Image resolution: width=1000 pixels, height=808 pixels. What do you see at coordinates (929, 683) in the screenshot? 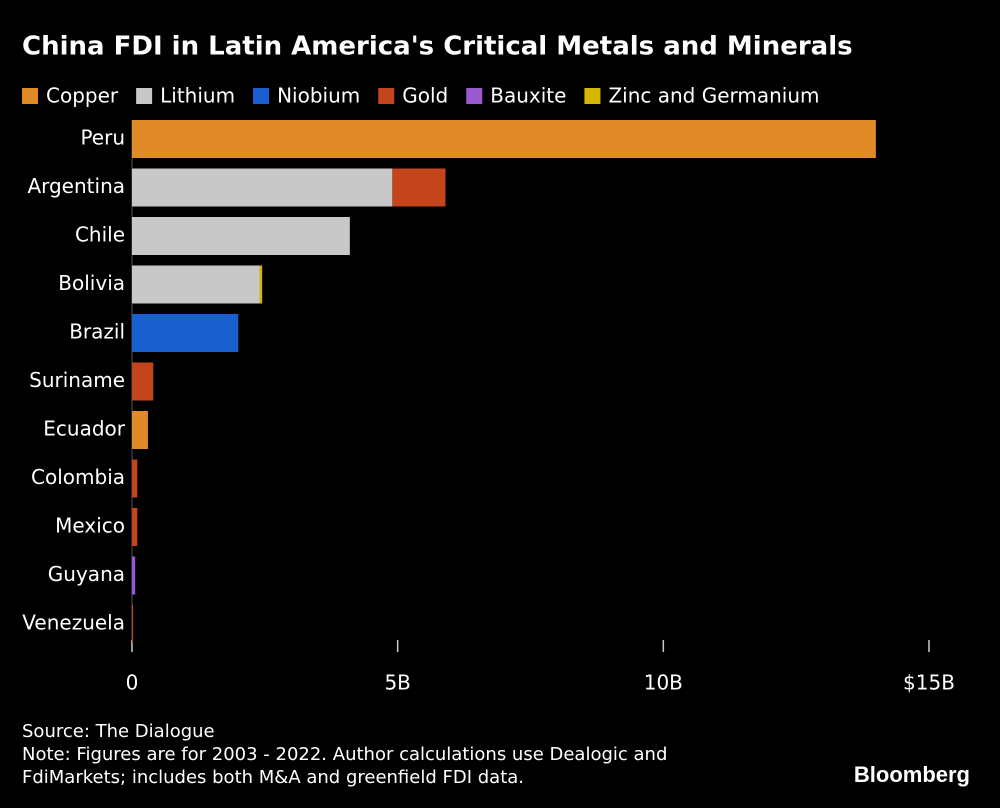
I see `x-tick-label: $15B` at bounding box center [929, 683].